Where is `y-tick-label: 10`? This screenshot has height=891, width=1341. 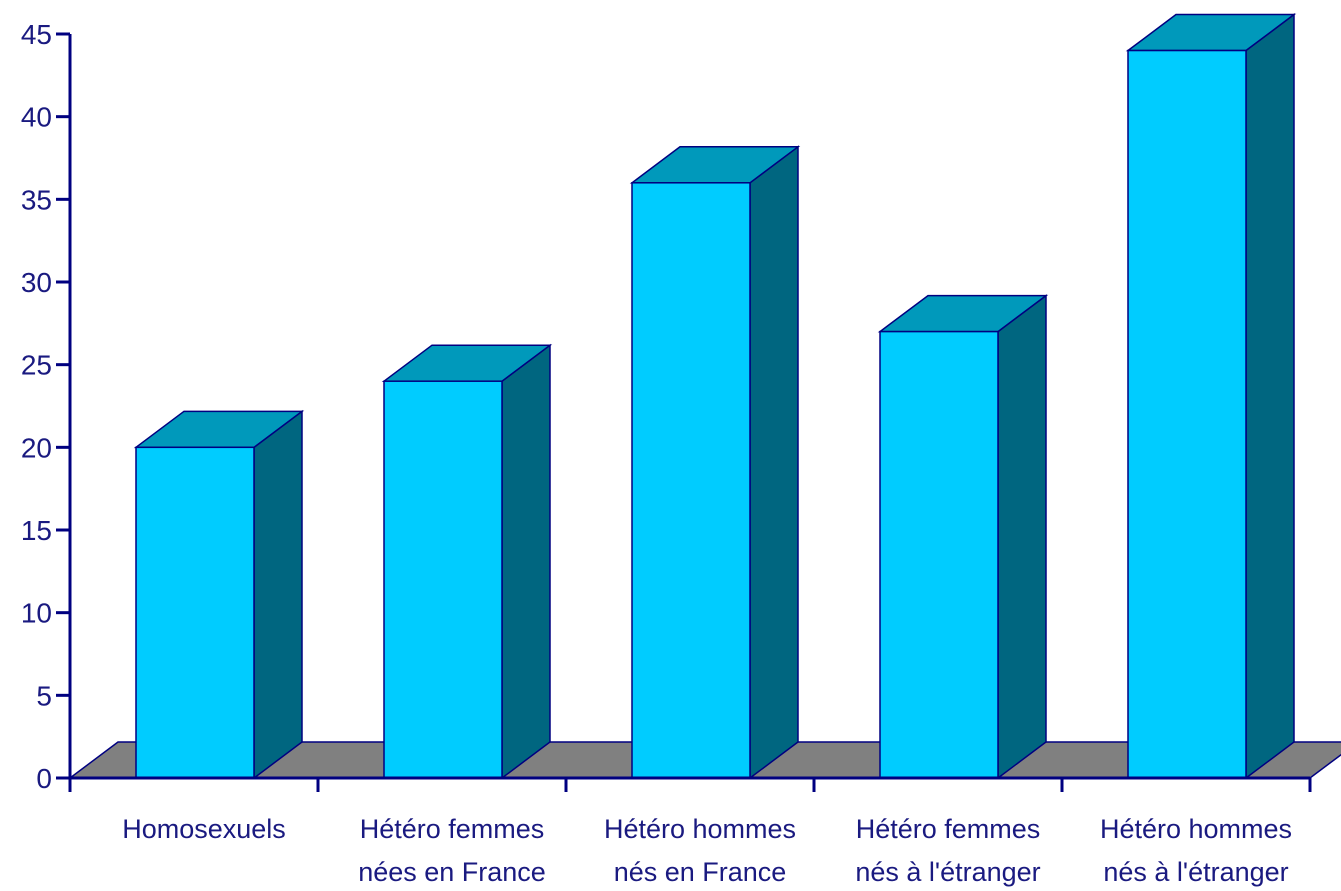
y-tick-label: 10 is located at coordinates (36, 613).